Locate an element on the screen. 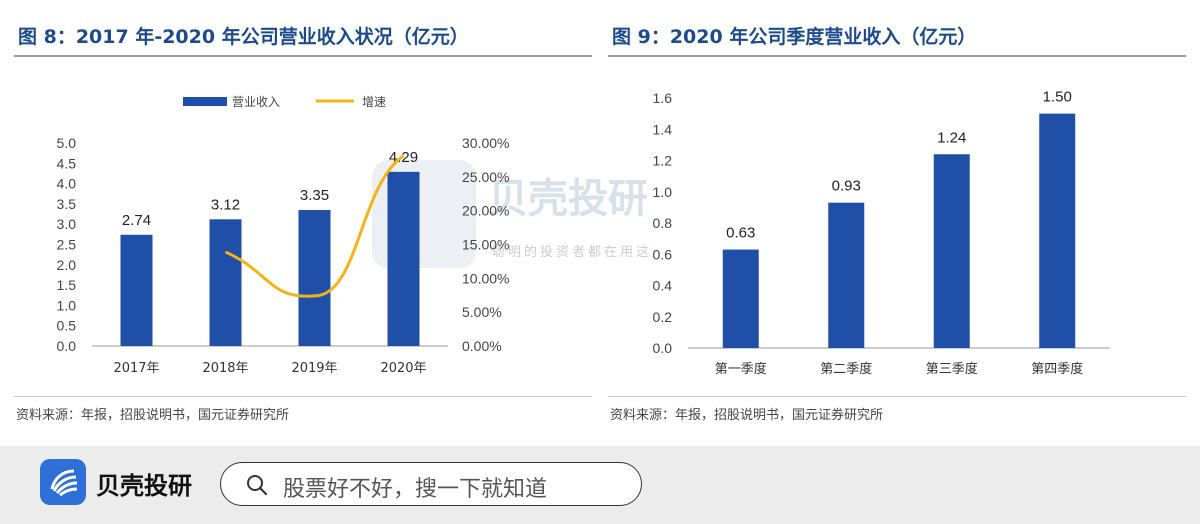 The height and width of the screenshot is (524, 1200). left-x-tick-label: 2018年 is located at coordinates (225, 368).